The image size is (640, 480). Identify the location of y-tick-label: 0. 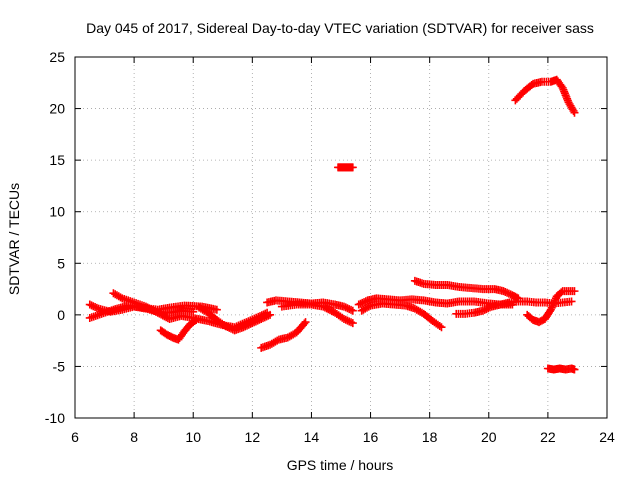
(61, 315).